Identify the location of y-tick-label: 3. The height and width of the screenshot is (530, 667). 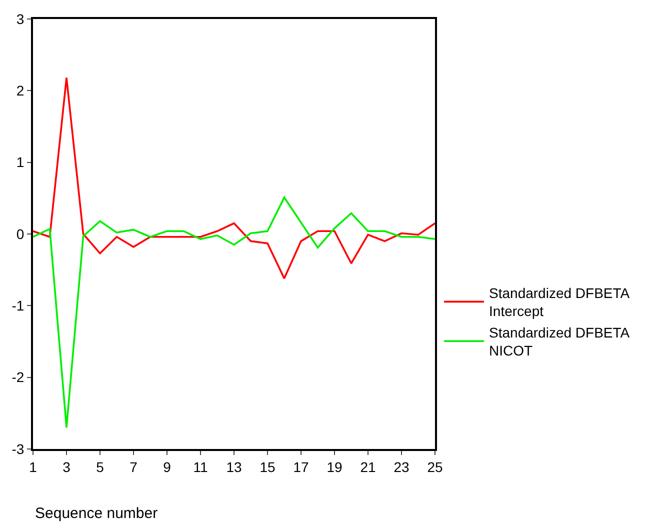
(20, 18).